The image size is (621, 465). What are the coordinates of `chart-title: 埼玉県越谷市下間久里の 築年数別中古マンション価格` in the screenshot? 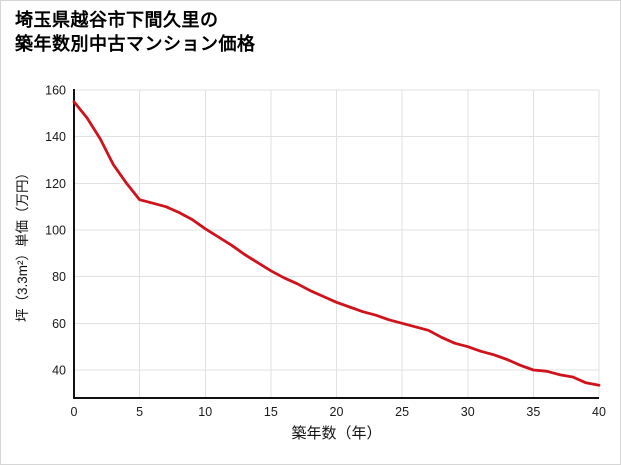 It's located at (135, 33).